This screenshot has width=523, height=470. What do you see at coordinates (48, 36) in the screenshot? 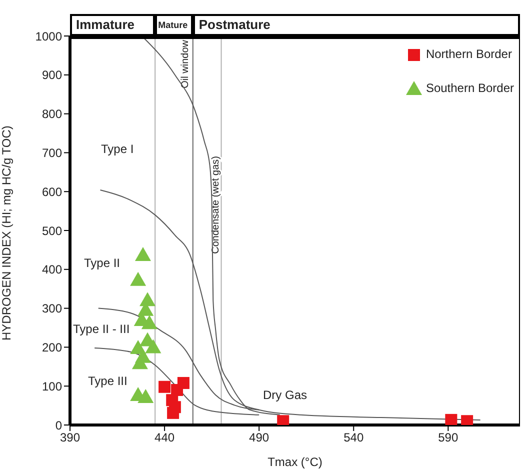
I see `y-tick-label: 1000` at bounding box center [48, 36].